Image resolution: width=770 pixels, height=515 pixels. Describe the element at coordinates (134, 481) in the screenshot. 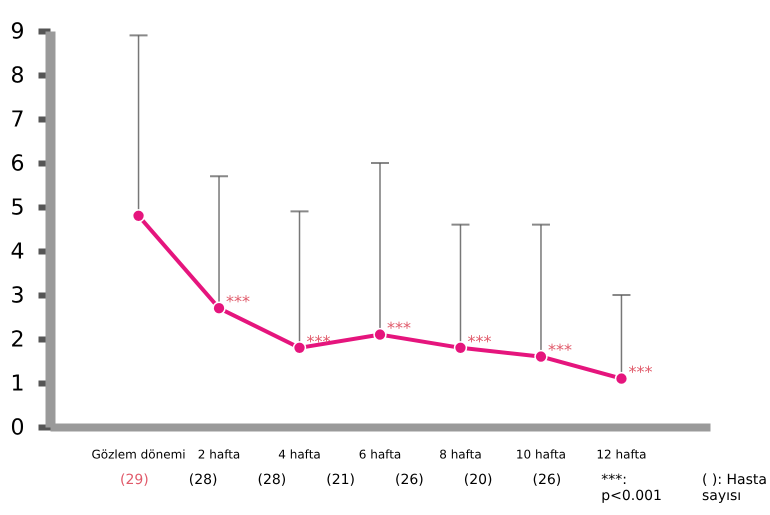

I see `text: (29)` at that location.